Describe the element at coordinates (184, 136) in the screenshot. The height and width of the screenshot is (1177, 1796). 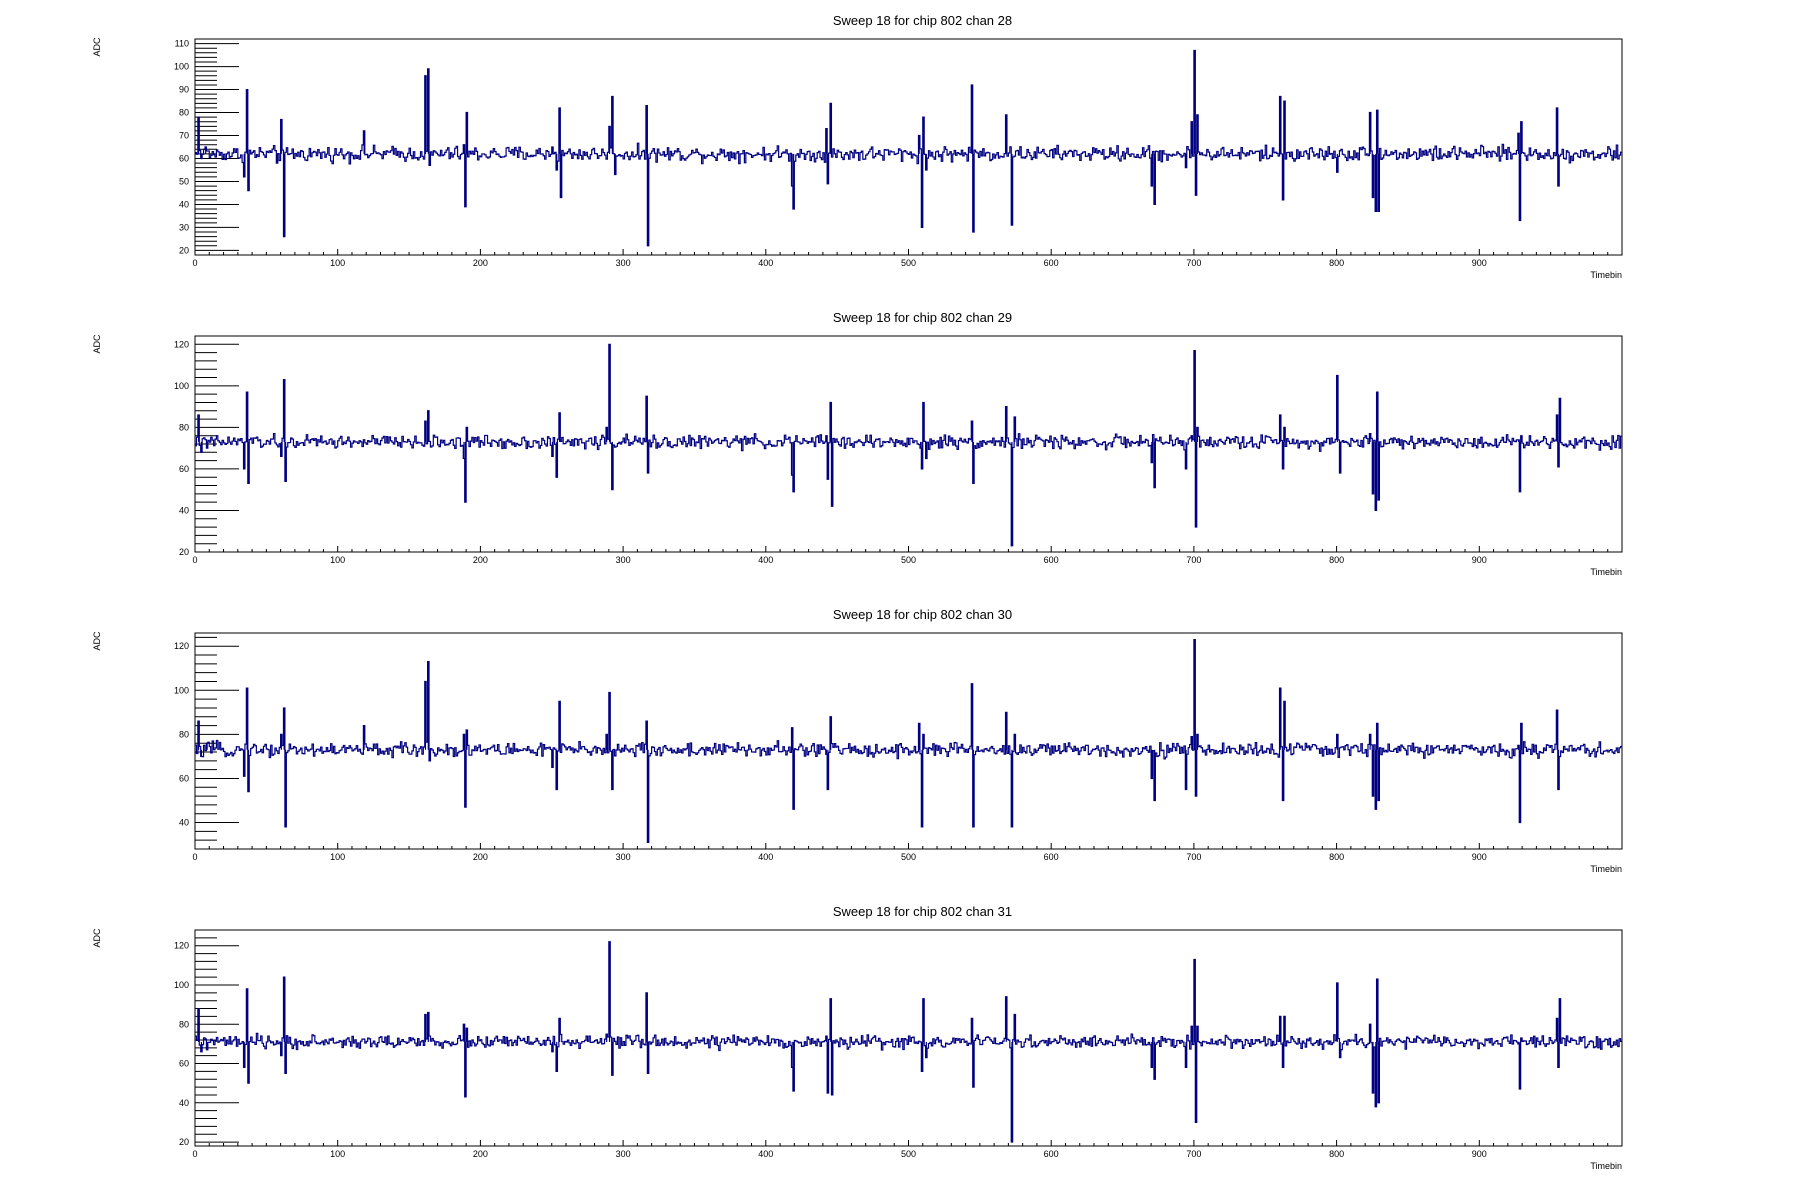
I see `y-tick-label: 70` at that location.